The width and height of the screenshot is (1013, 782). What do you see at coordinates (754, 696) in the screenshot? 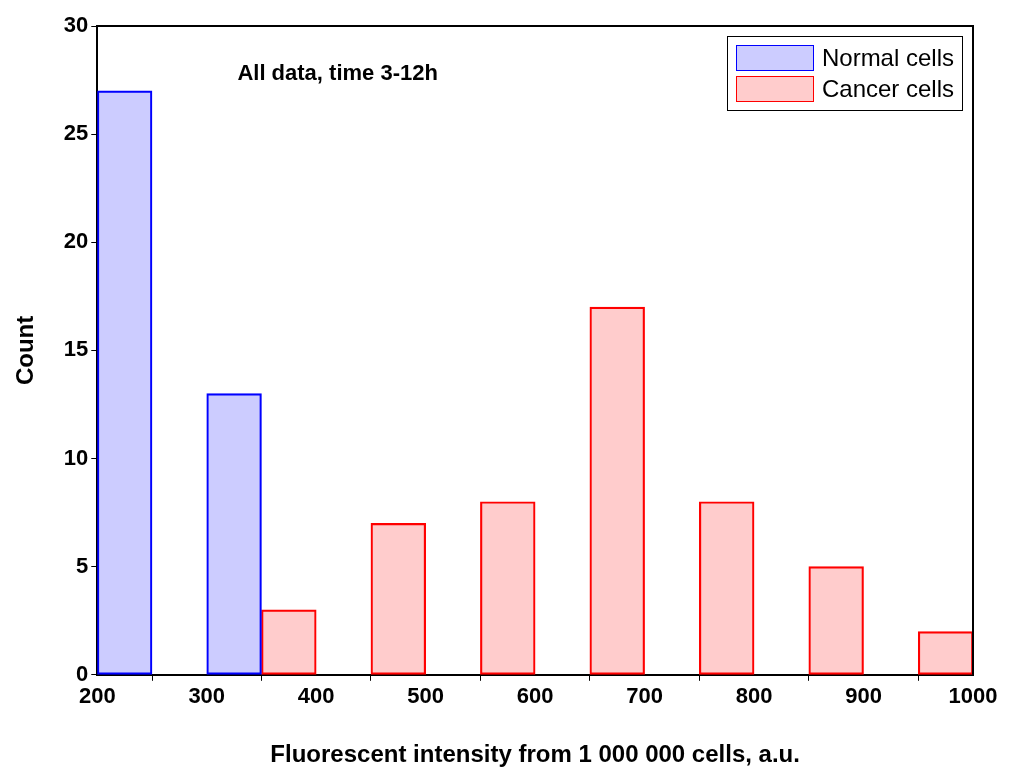
I see `x-tick-label: 800` at bounding box center [754, 696].